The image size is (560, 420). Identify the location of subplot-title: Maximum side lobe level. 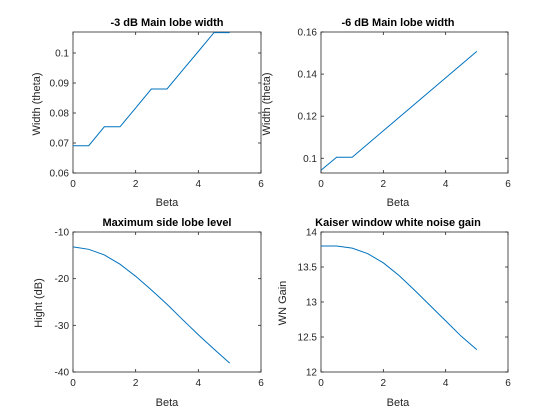
(167, 223).